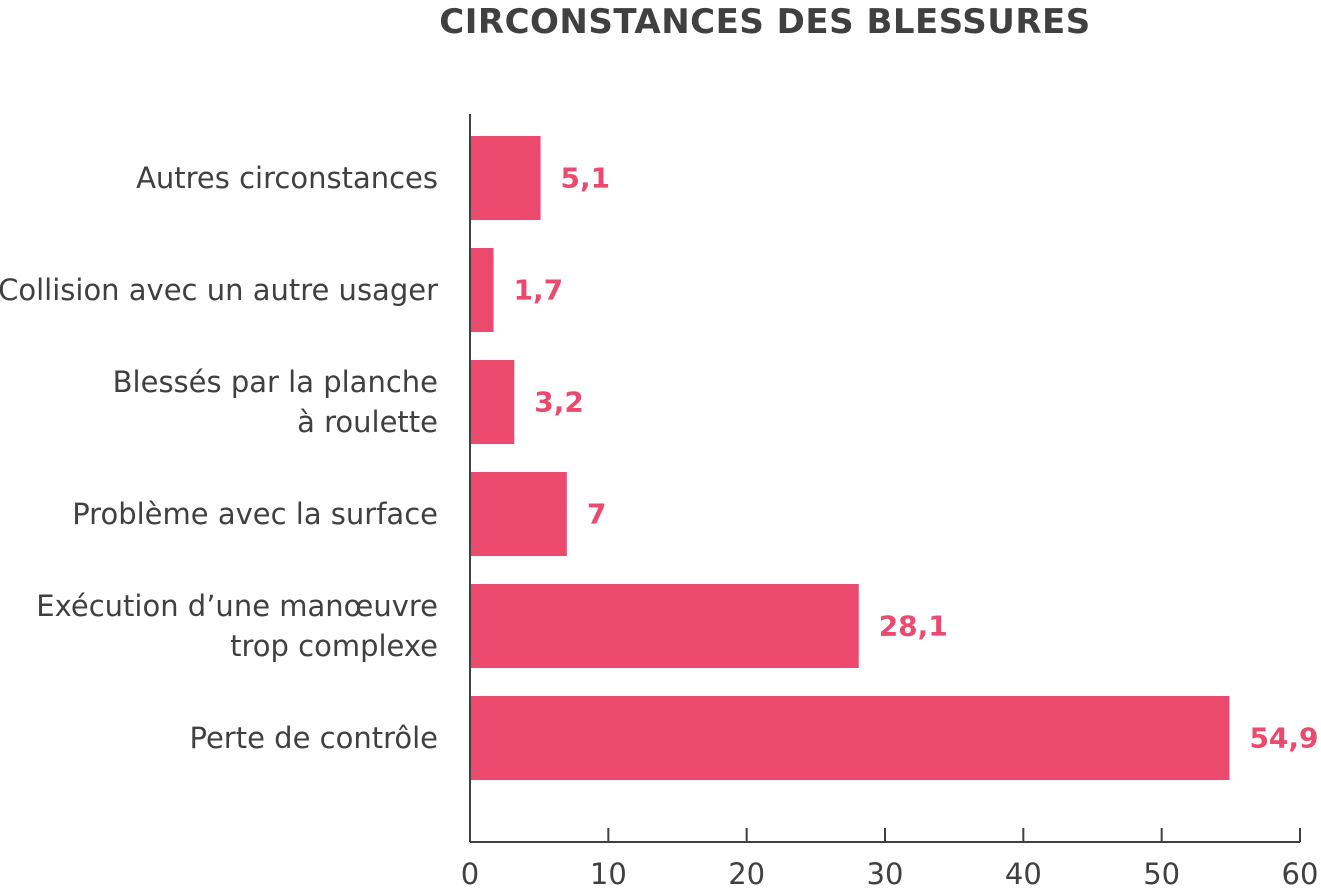 This screenshot has width=1321, height=896. I want to click on category-label-4-line-1: trop complexe, so click(334, 646).